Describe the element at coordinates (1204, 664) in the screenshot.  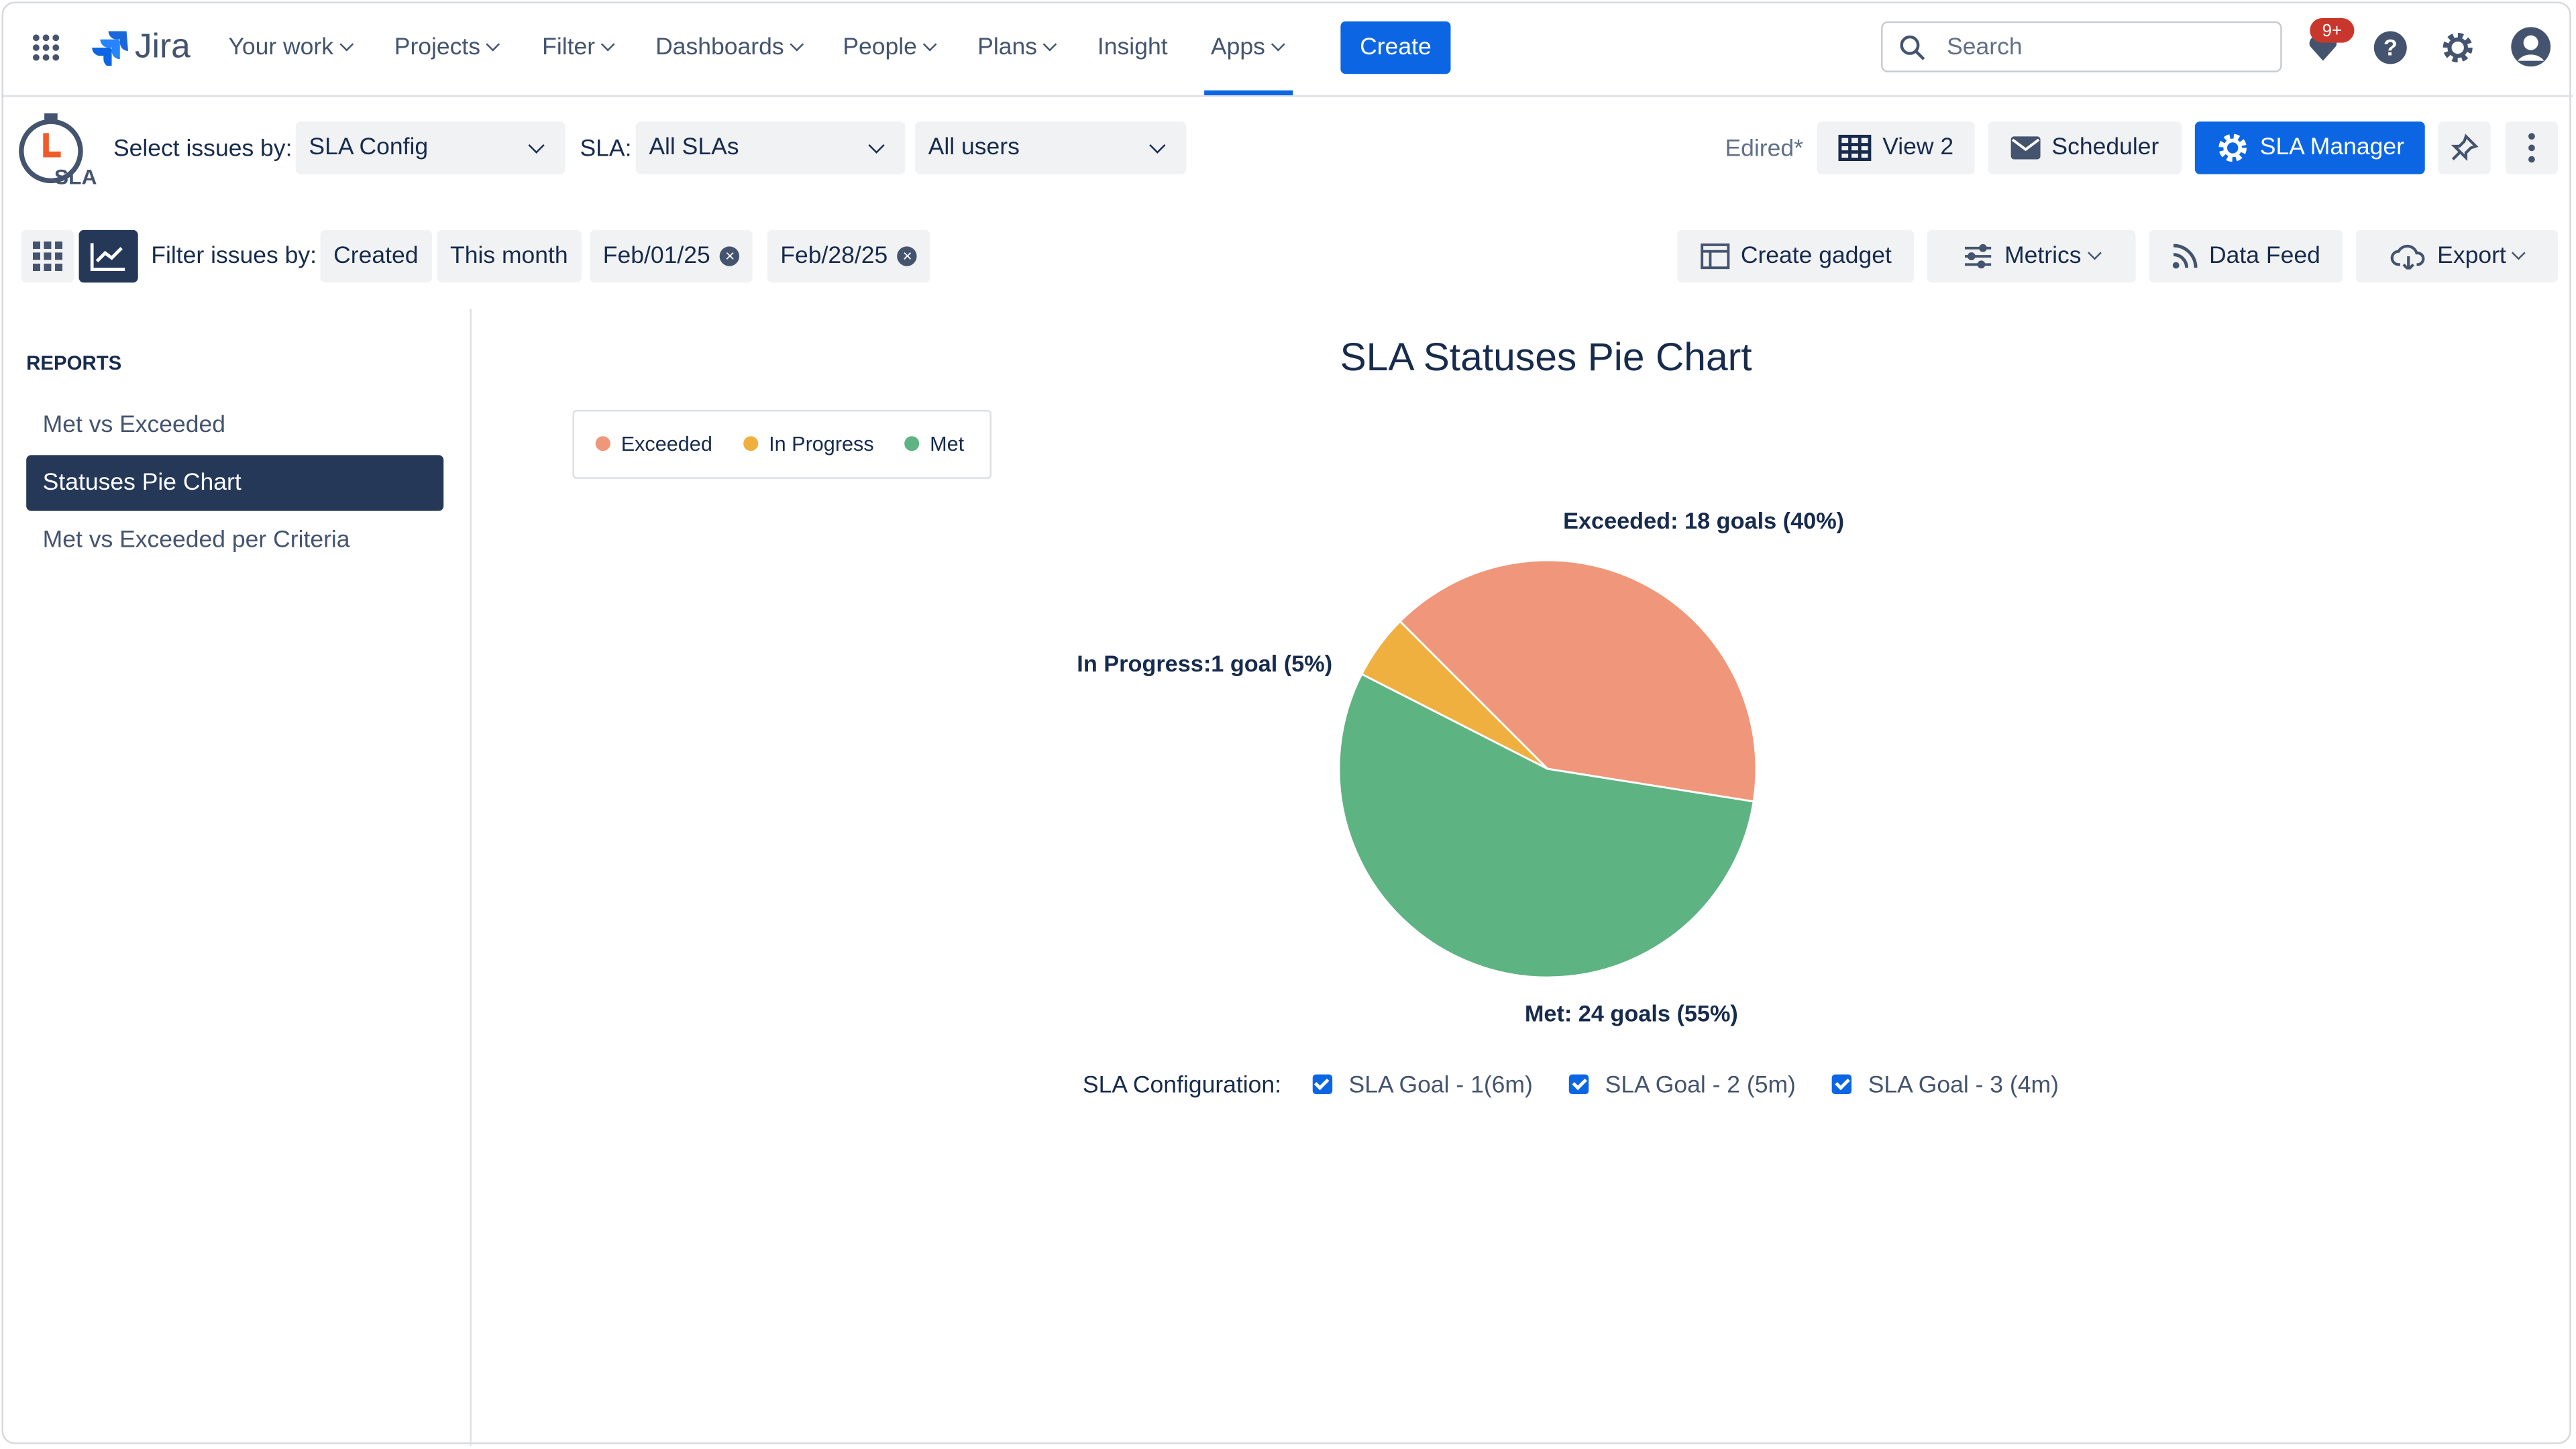
I see `slice-label: In Progress:1 goal (5%)` at that location.